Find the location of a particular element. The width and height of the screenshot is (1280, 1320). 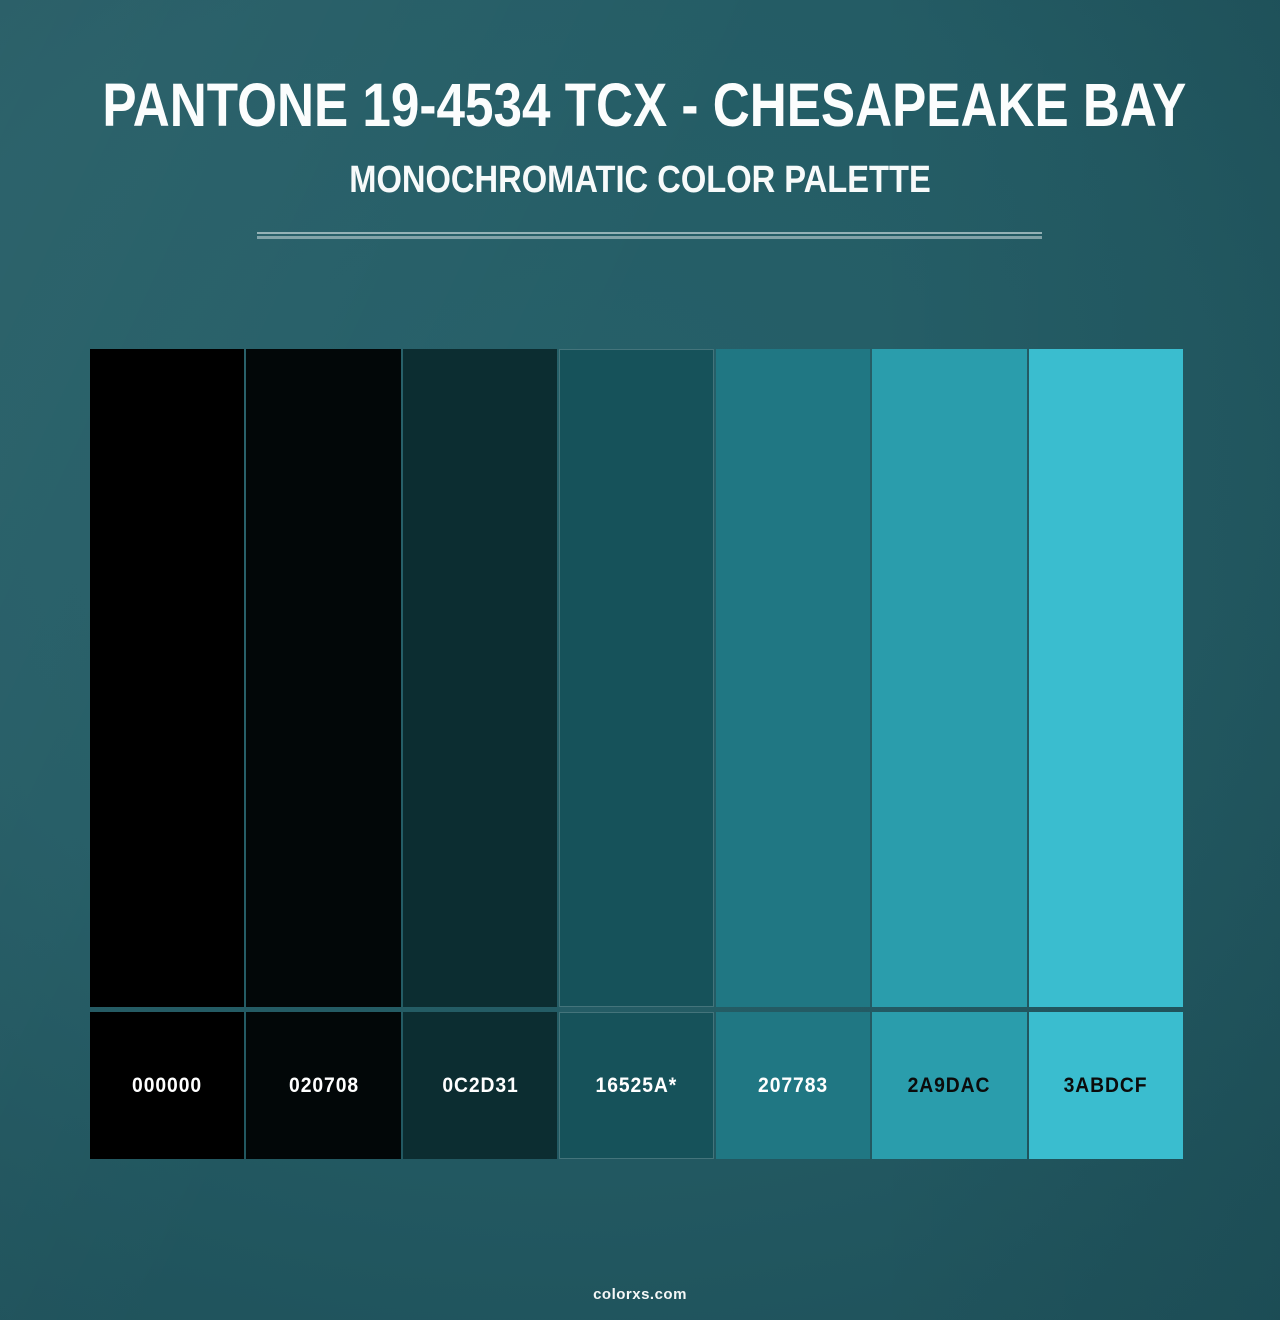

color-label-cell-020708: 020708 is located at coordinates (323, 1085).